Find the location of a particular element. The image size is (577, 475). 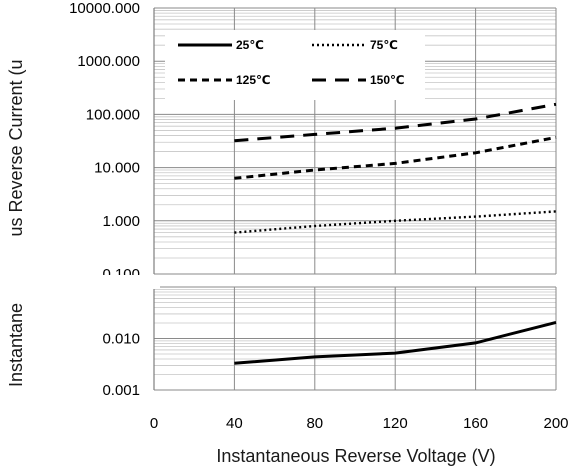

y-axis-title-fragment-upper: us Reverse Current (u is located at coordinates (16, 147).